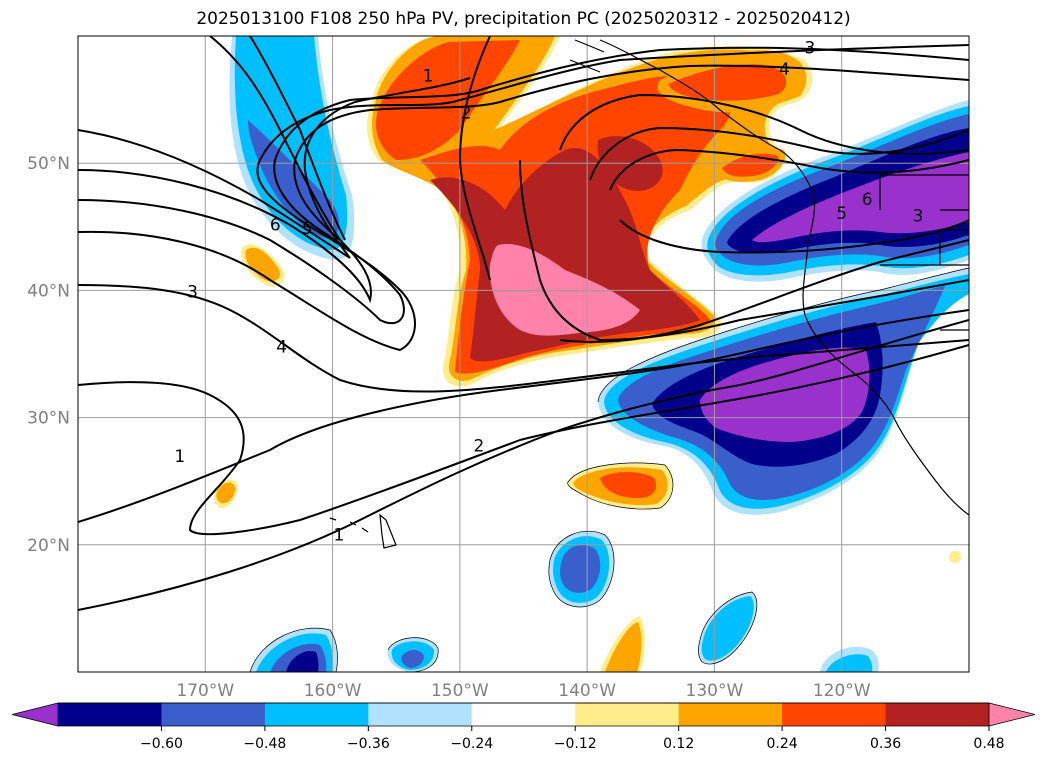 The width and height of the screenshot is (1047, 765). What do you see at coordinates (264, 744) in the screenshot?
I see `colorbar-tick-label: −0.48` at bounding box center [264, 744].